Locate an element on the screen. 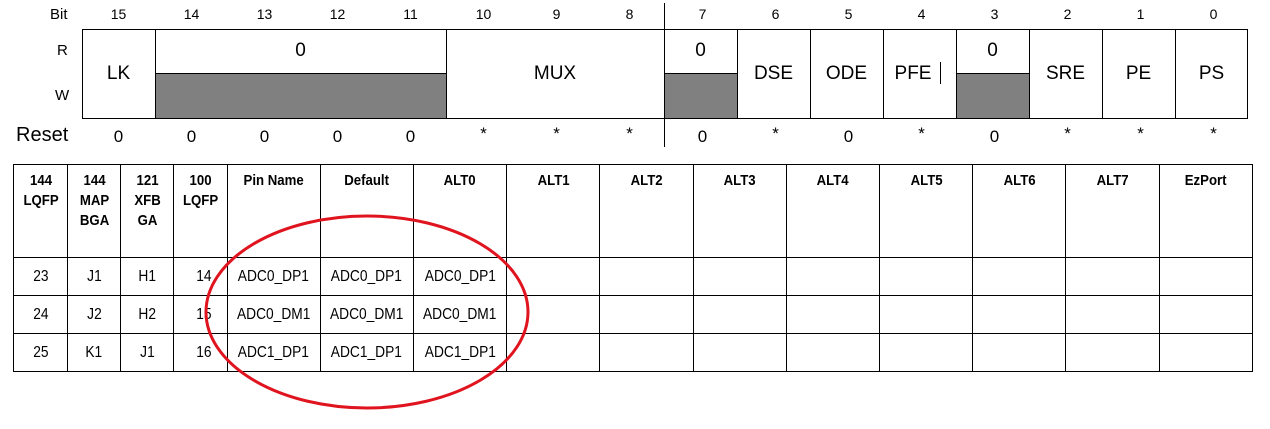  column-header: 144 MAP BGA is located at coordinates (94, 211).